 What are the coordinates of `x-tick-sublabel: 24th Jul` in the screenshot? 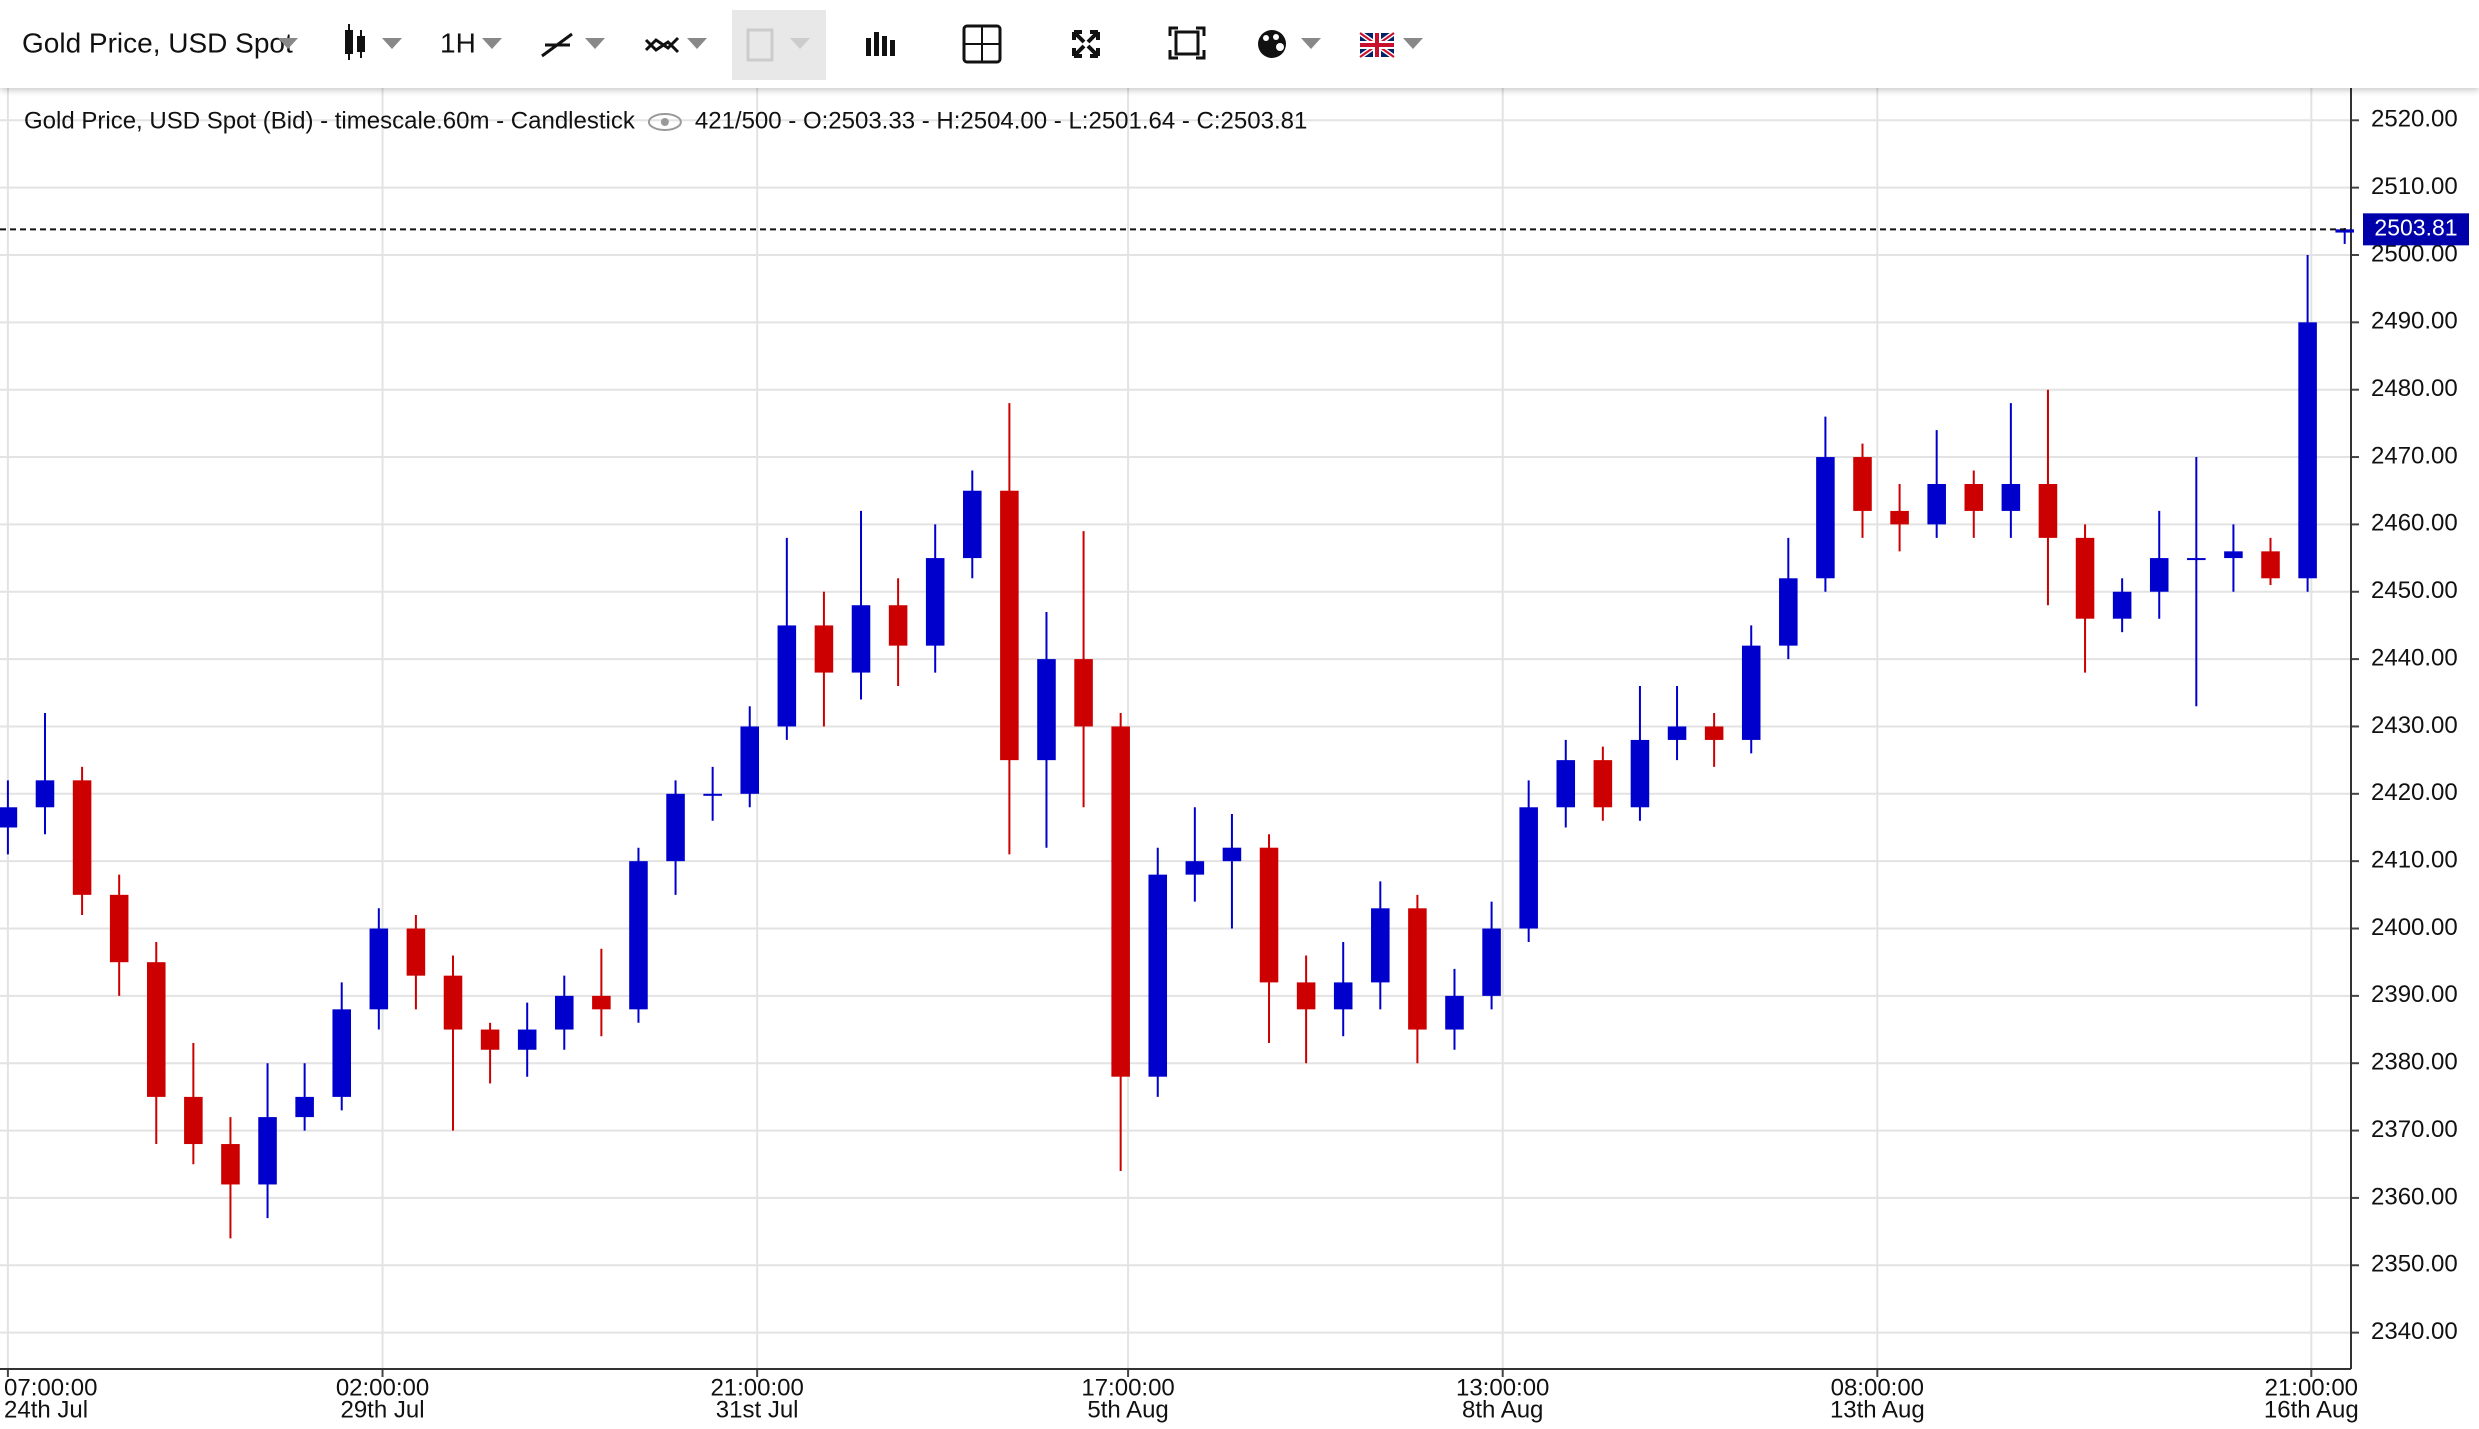 It's located at (46, 1409).